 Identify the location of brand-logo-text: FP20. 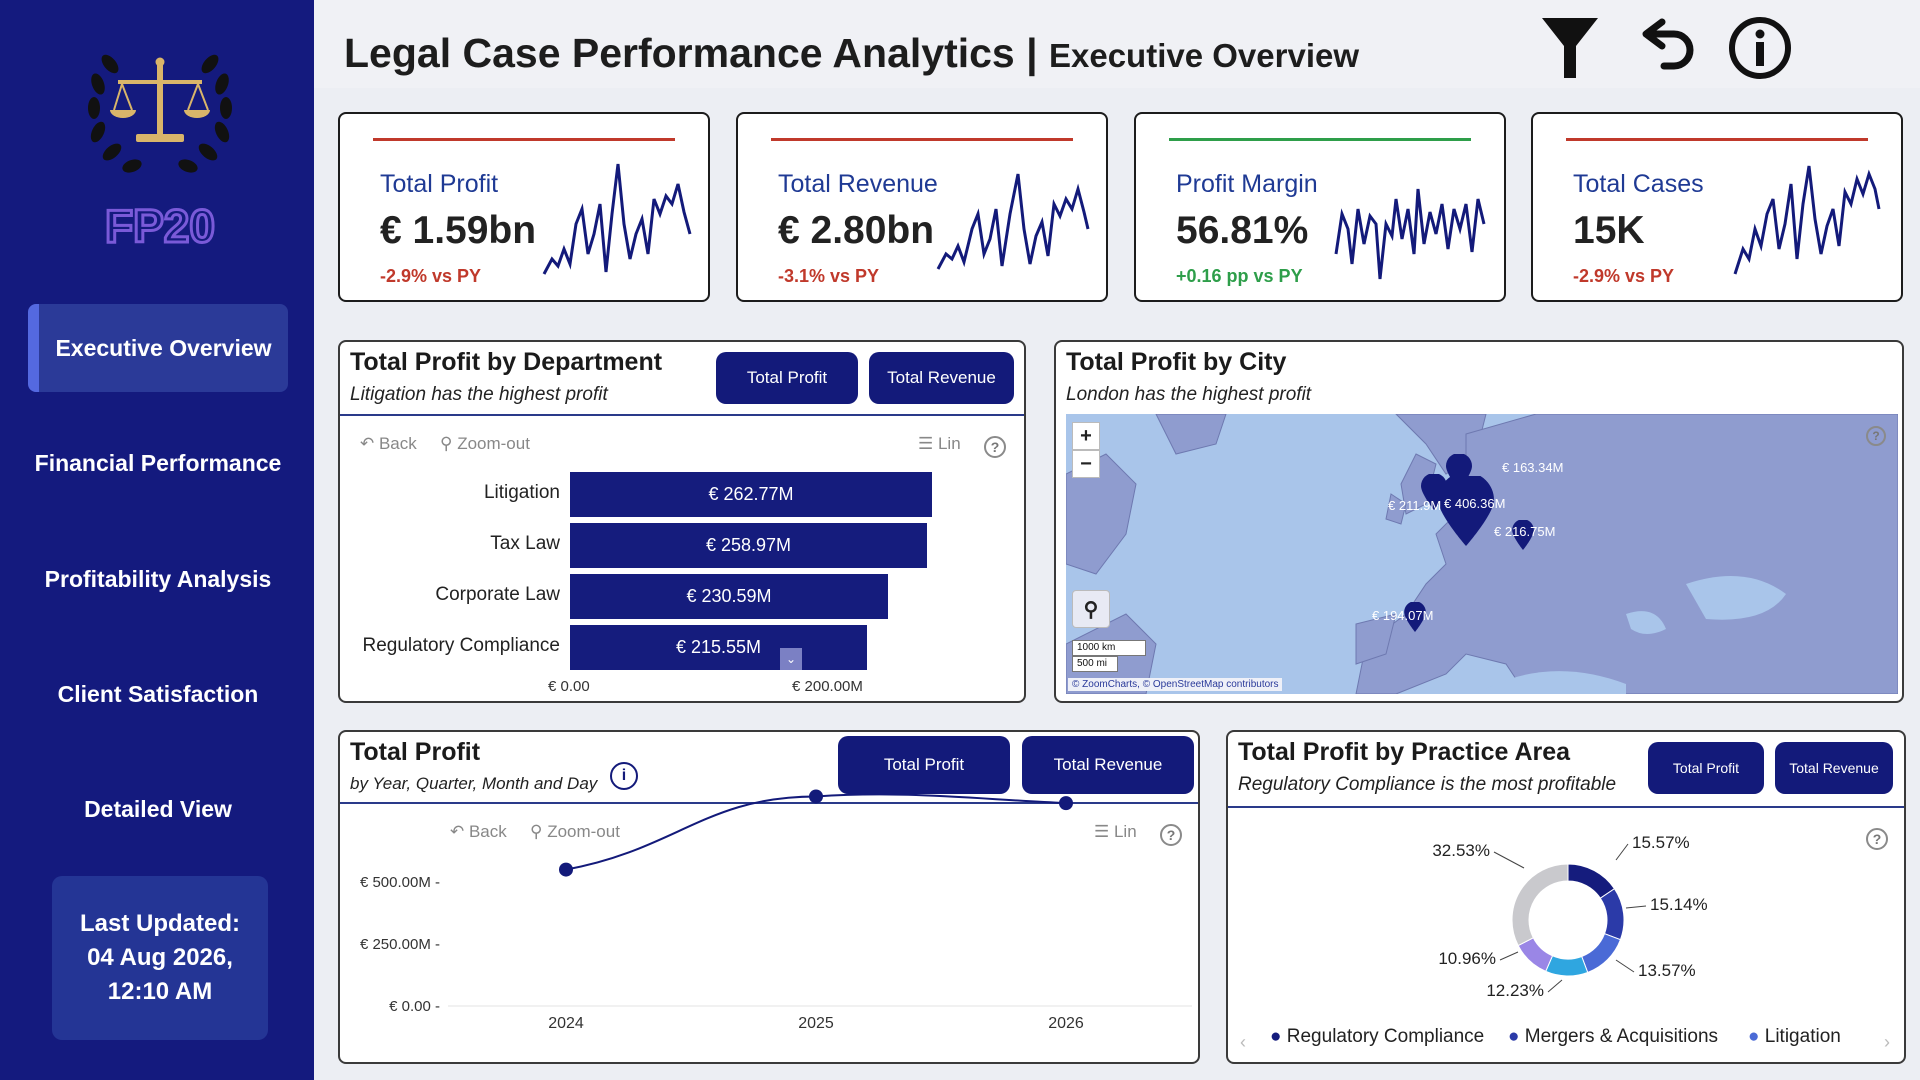
(160, 226).